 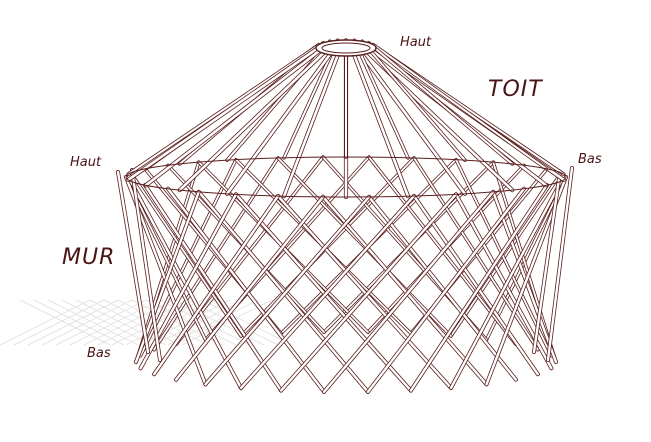 What do you see at coordinates (590, 159) in the screenshot?
I see `roof-bottom-label: Bas` at bounding box center [590, 159].